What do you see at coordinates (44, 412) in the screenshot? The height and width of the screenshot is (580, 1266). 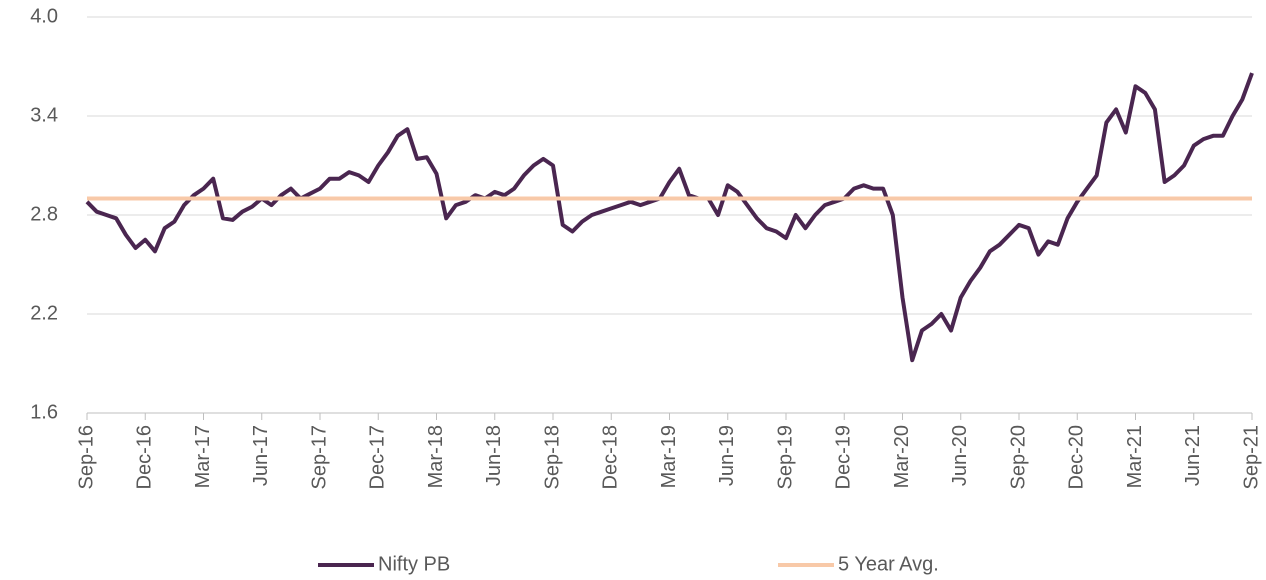 I see `y-tick-label: 1.6` at bounding box center [44, 412].